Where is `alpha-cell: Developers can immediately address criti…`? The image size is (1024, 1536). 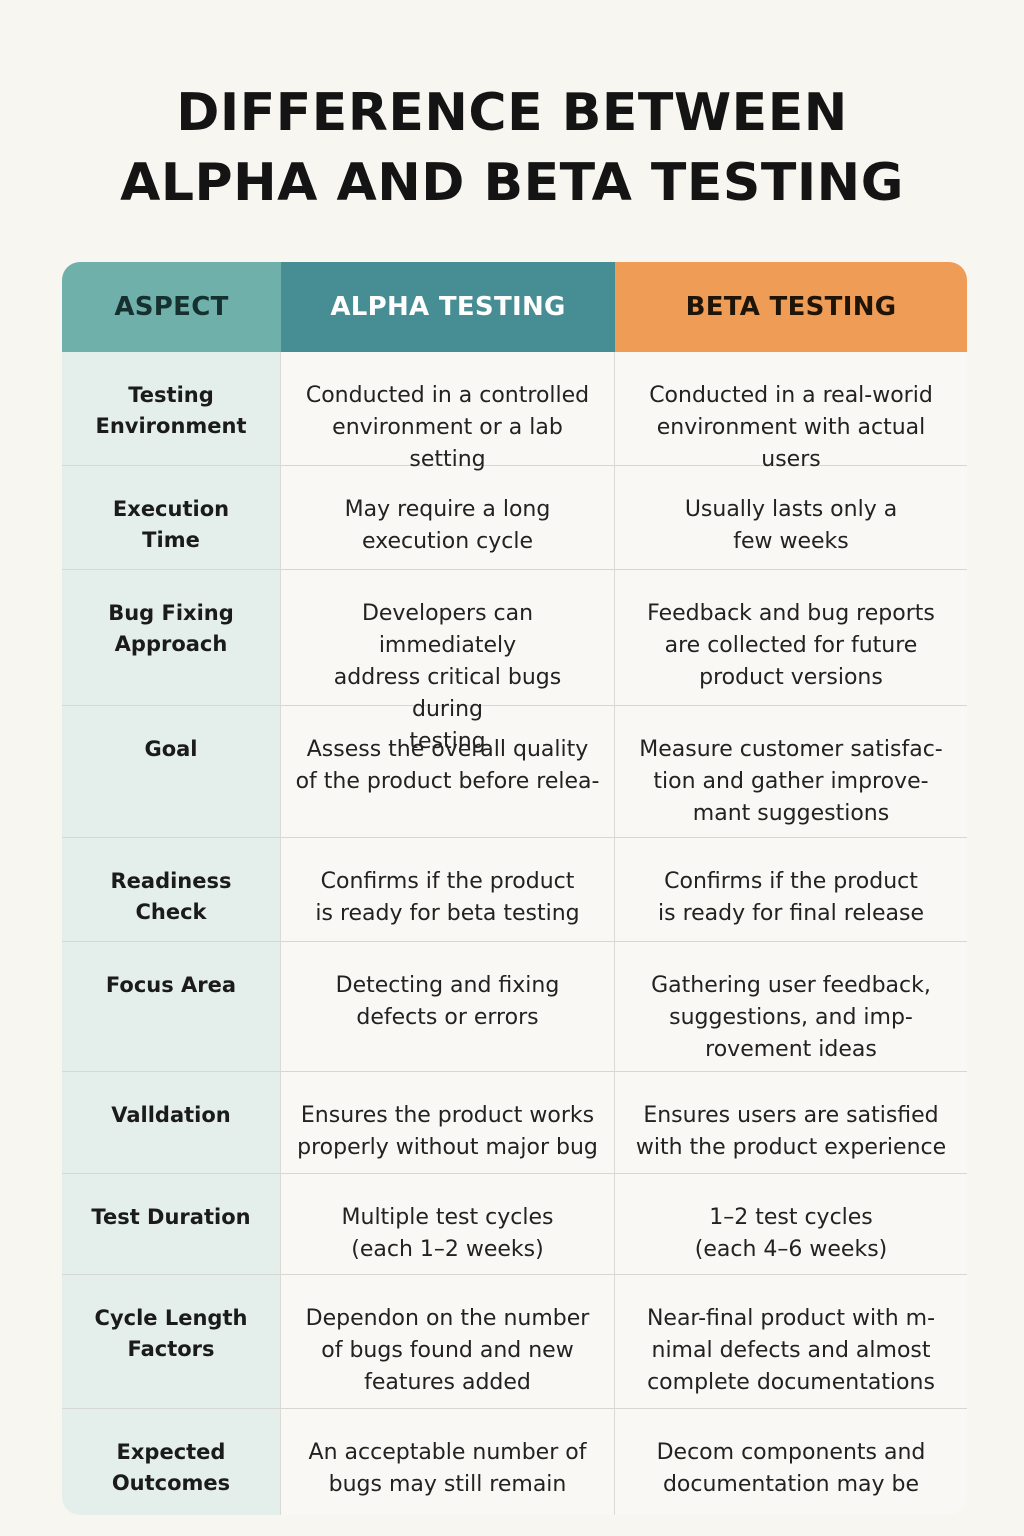
alpha-cell: Developers can immediately address criti… is located at coordinates (448, 662).